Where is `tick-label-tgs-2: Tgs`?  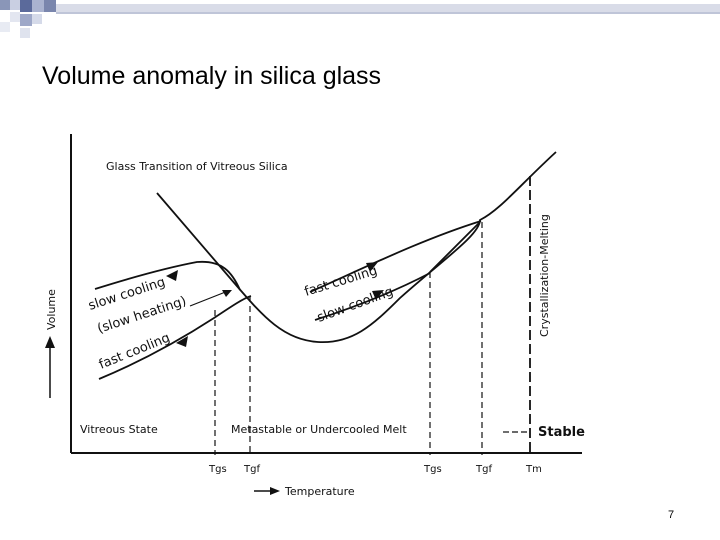
tick-label-tgs-2: Tgs is located at coordinates (432, 469).